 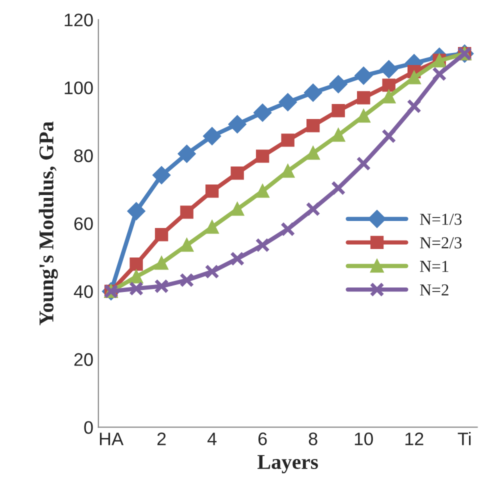 I want to click on y-tick-label: 60, so click(x=83, y=223).